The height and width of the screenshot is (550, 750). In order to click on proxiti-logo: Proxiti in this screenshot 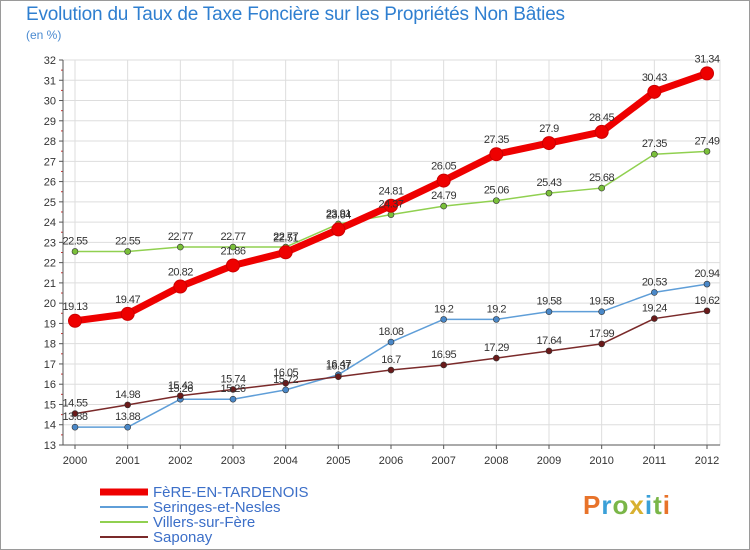, I will do `click(627, 505)`.